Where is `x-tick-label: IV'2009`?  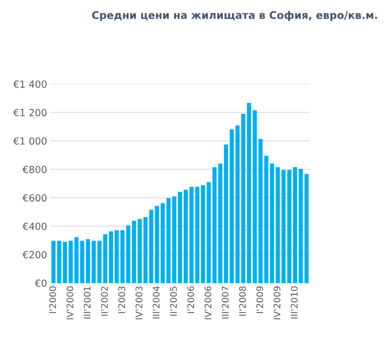
x-tick-label: IV'2009 is located at coordinates (277, 303).